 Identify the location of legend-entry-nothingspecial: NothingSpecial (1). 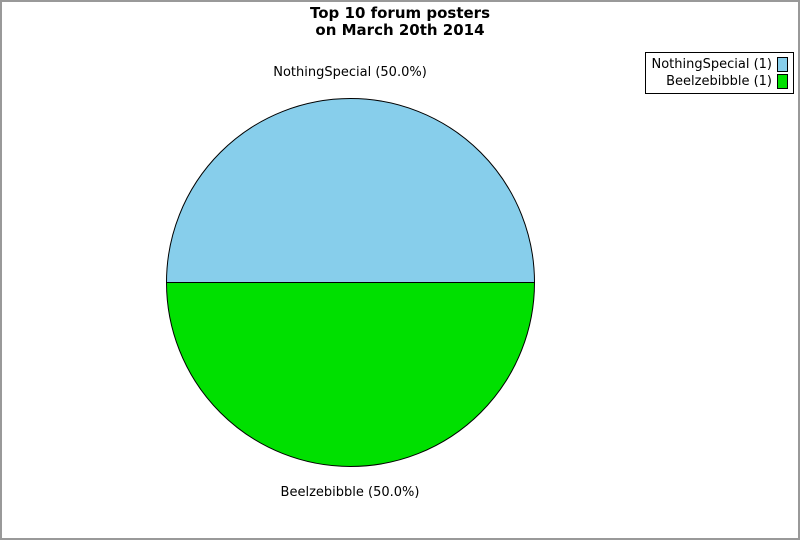
(719, 64).